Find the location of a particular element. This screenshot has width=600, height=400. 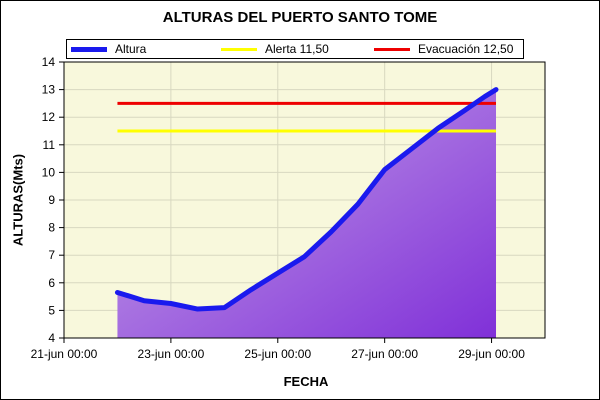

legend-item-alerta: Alerta 11,50 is located at coordinates (275, 49).